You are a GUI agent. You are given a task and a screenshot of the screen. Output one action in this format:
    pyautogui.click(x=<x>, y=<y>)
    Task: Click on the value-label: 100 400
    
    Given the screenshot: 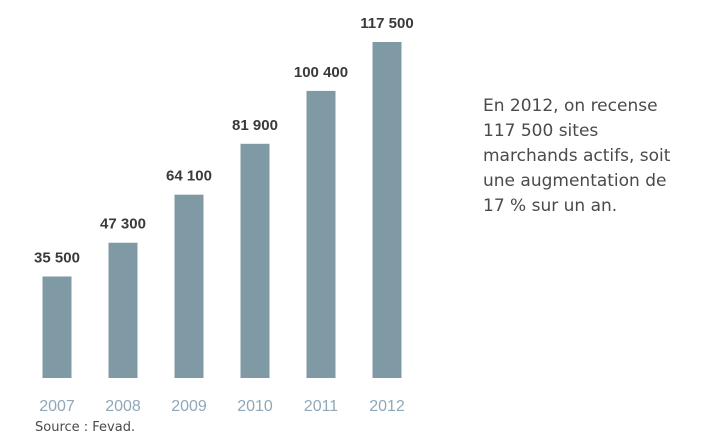 What is the action you would take?
    pyautogui.click(x=321, y=72)
    